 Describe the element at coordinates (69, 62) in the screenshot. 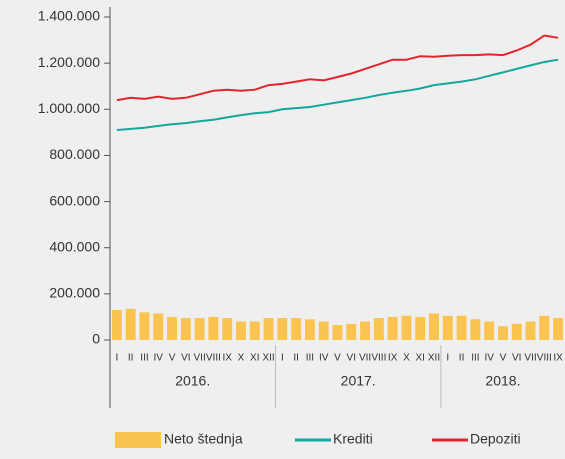

I see `y-tick-label: 1.200.000` at that location.